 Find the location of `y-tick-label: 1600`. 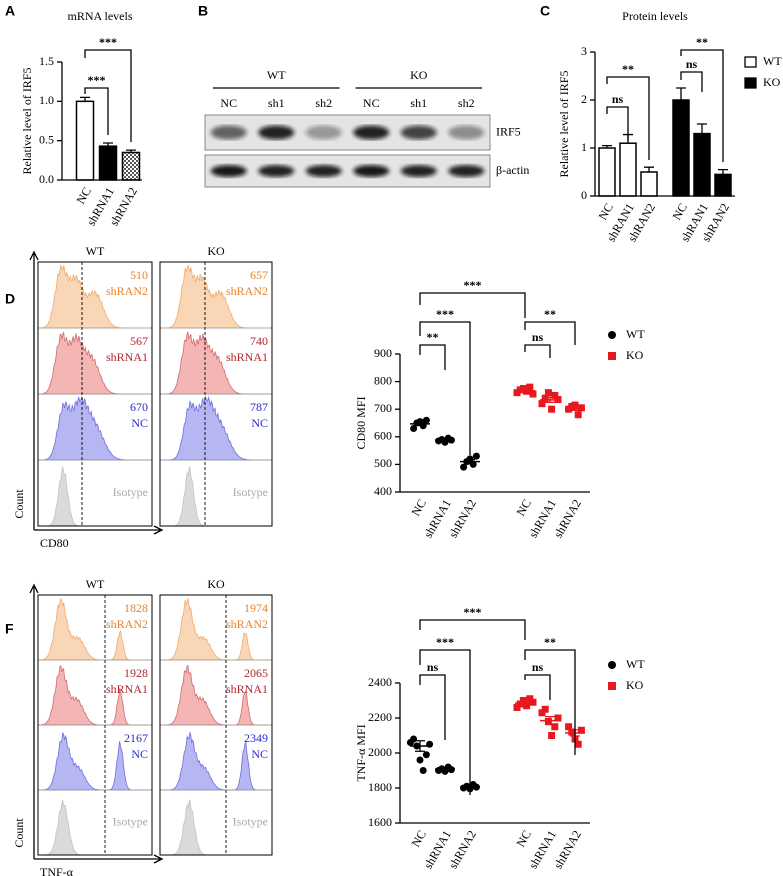

y-tick-label: 1600 is located at coordinates (380, 822).